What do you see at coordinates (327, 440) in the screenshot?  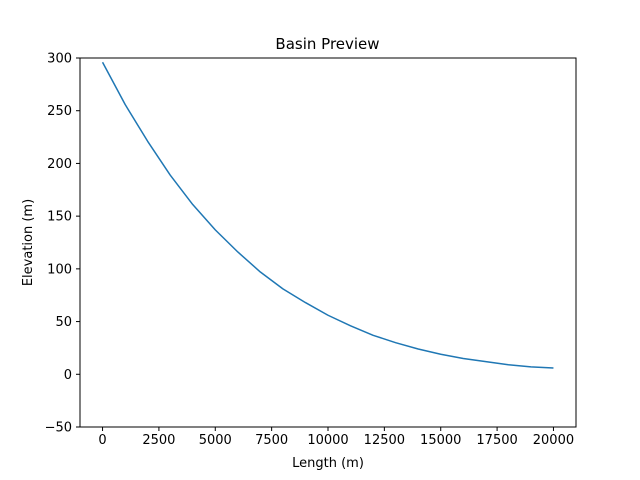 I see `x-tick-label: 10000` at bounding box center [327, 440].